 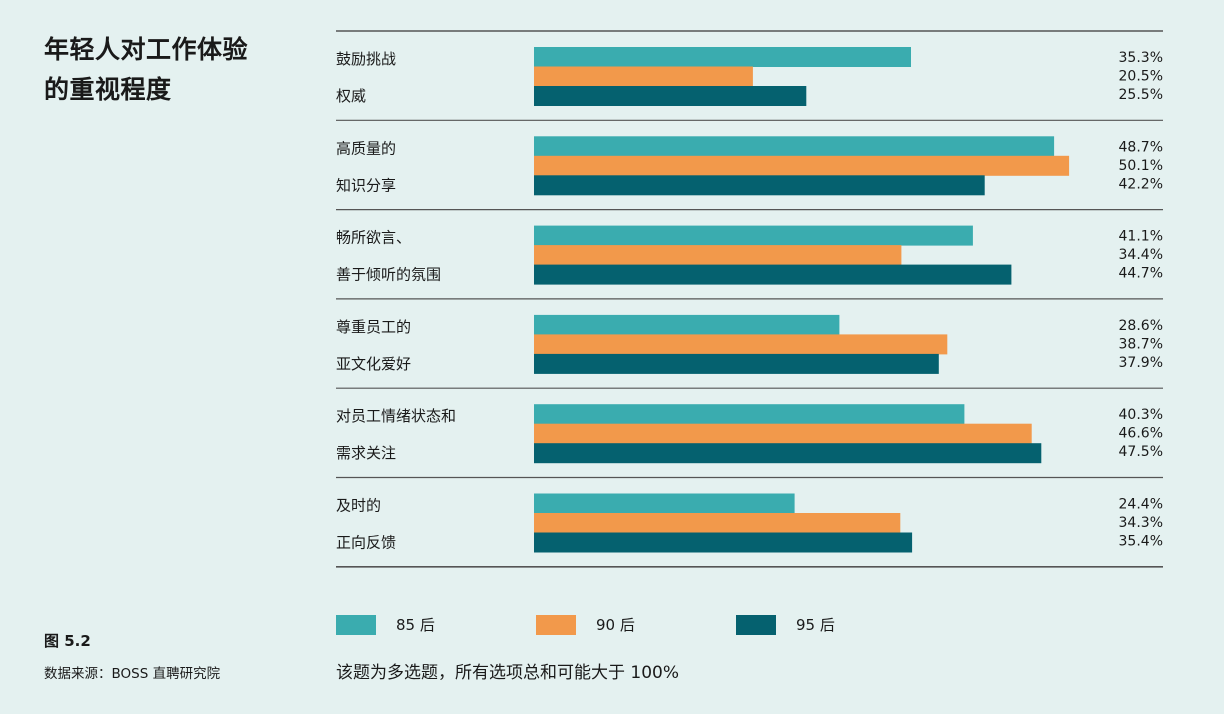 What do you see at coordinates (1141, 415) in the screenshot?
I see `data-label: 40.3%` at bounding box center [1141, 415].